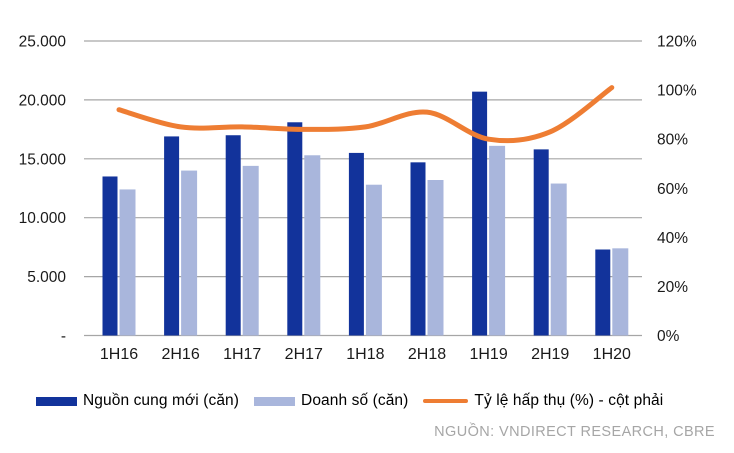 Image resolution: width=734 pixels, height=453 pixels. I want to click on left-axis-tick-label: -, so click(63, 336).